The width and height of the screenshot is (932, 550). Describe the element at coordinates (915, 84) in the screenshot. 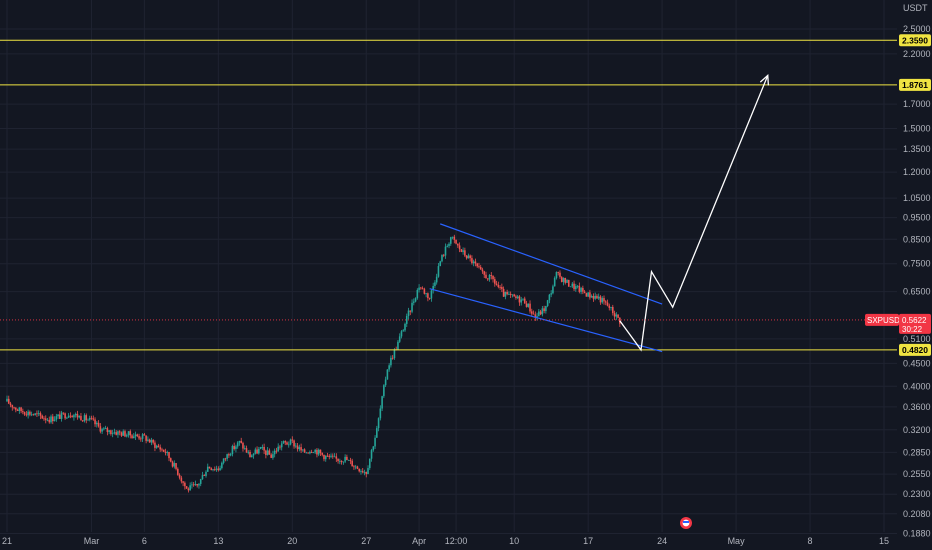

I see `level-price-badge` at that location.